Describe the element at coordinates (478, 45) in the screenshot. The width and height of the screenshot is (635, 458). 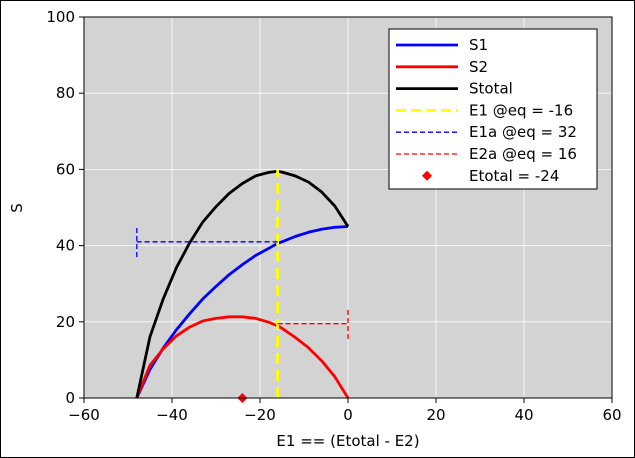
I see `legend-label: S1` at that location.